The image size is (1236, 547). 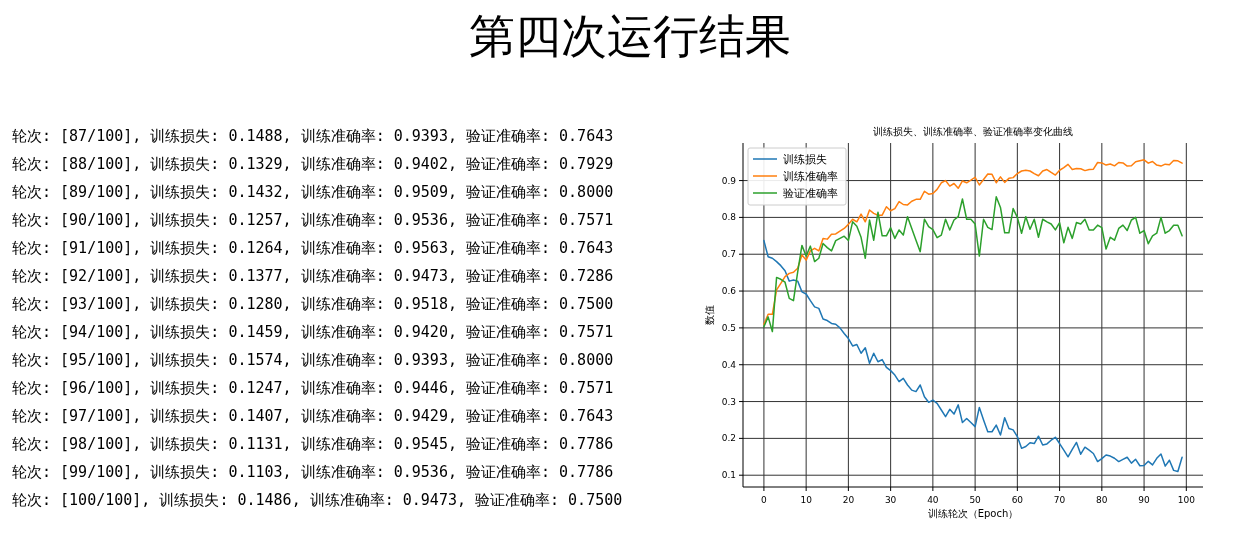 What do you see at coordinates (728, 327) in the screenshot?
I see `y-tick-label: 0.5` at bounding box center [728, 327].